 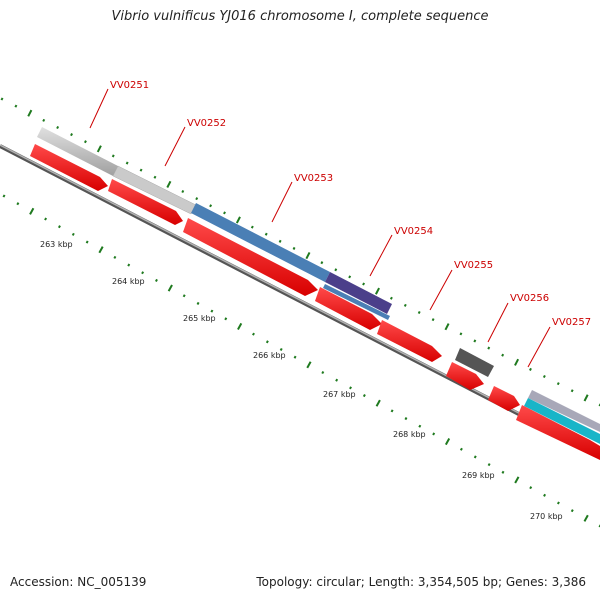 I want to click on feature-bar-vv0252, so click(x=154, y=190).